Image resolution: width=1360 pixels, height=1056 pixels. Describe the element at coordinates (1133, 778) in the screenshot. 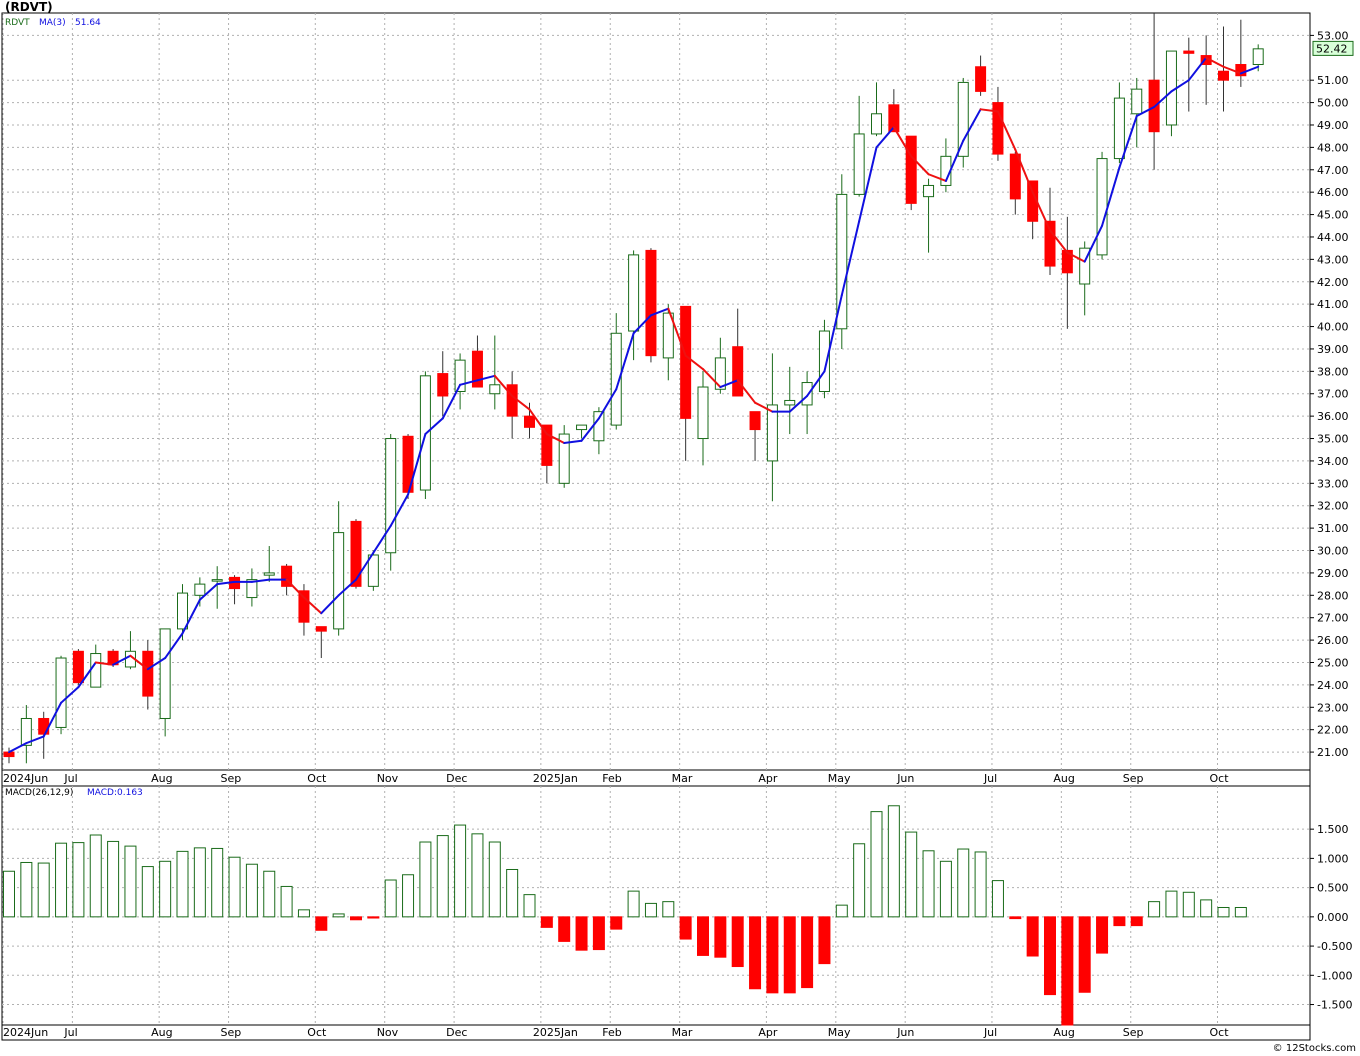

I see `price-x-label: Sep` at that location.